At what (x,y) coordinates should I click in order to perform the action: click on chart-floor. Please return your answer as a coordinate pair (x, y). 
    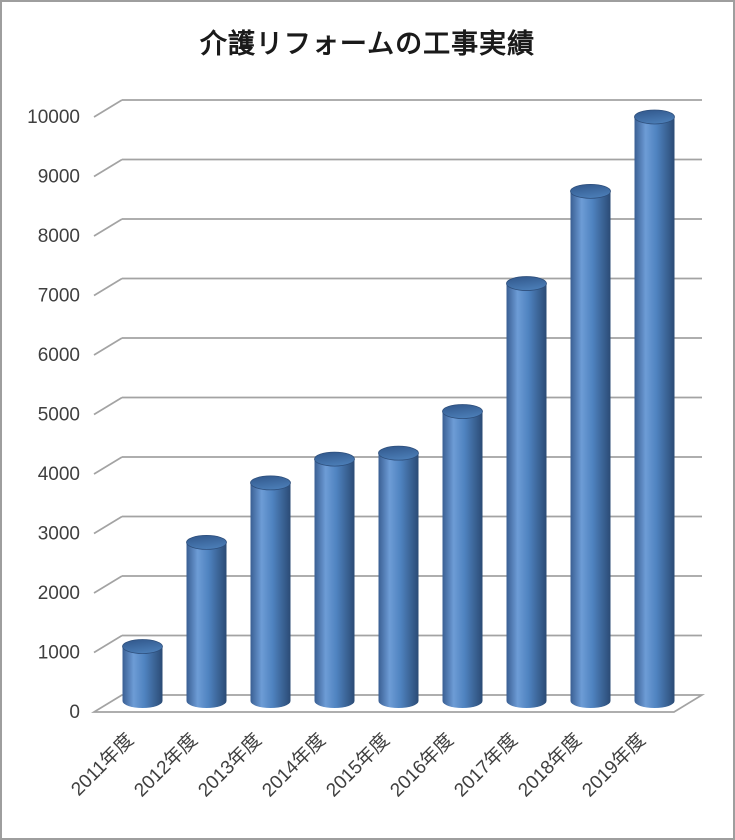
    Looking at the image, I should click on (398, 703).